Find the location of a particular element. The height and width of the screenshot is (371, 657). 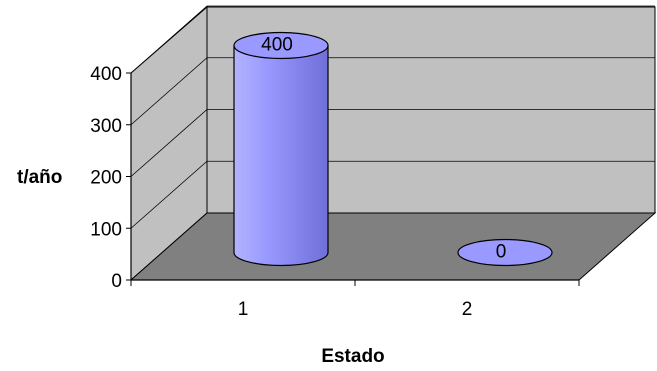

y-tick-label: 400 is located at coordinates (106, 74).